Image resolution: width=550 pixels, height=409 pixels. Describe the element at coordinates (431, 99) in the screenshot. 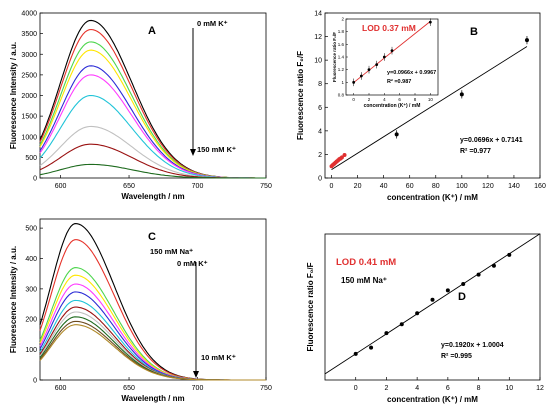

I see `inset-x-tick-label: 10` at that location.